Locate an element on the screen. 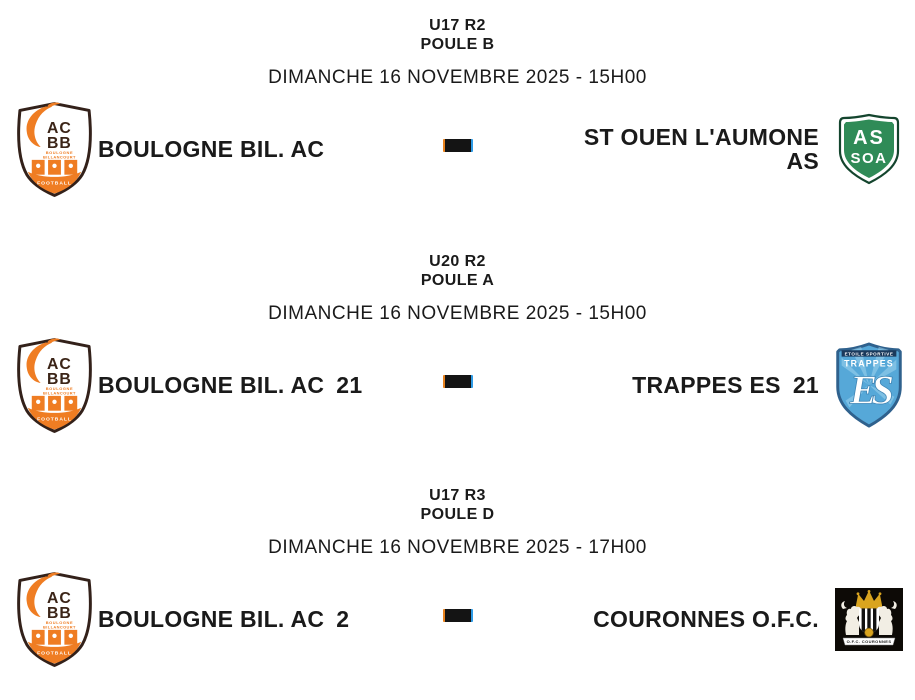 This screenshot has height=700, width=915. match-datetime: DIMANCHE 16 NOVEMBRE 2025 - 17H00 is located at coordinates (457, 547).